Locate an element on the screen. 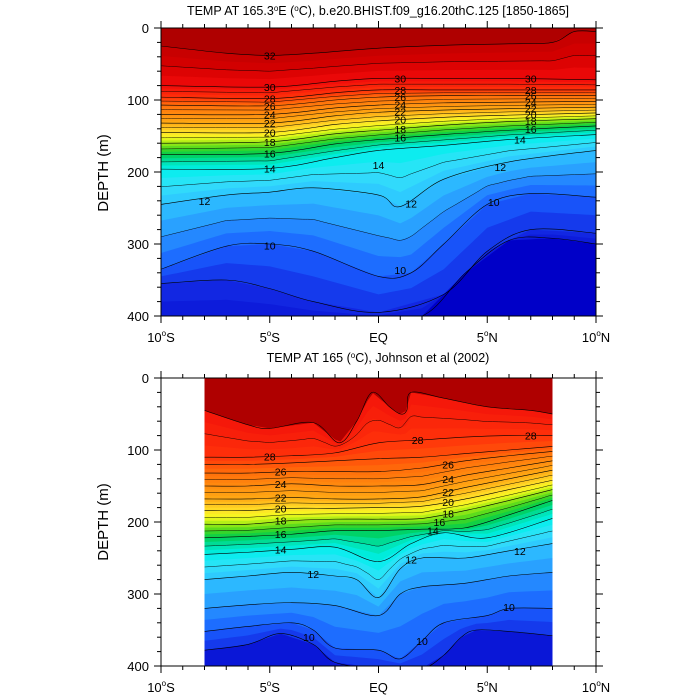  x-tick-label: 5oN is located at coordinates (487, 687).